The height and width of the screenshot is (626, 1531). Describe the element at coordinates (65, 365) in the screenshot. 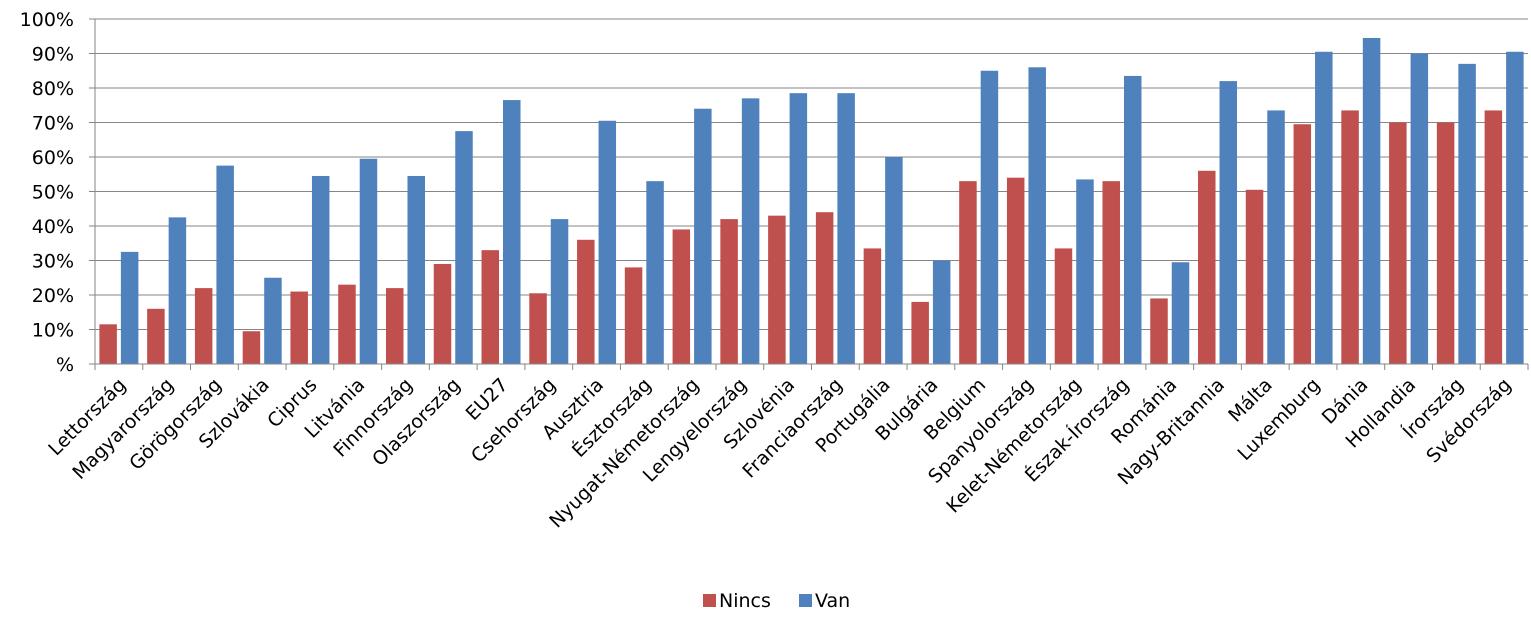

I see `y-tick-label: %` at that location.